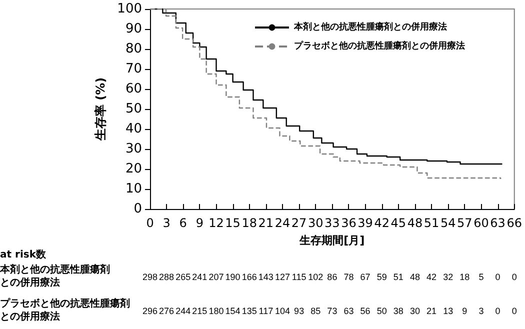 The height and width of the screenshot is (329, 525). I want to click on x-tick-label: 30, so click(316, 223).